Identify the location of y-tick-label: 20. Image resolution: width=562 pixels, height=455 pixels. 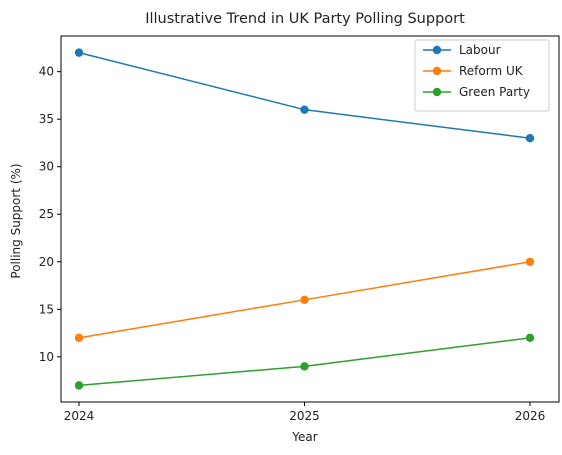
(46, 262).